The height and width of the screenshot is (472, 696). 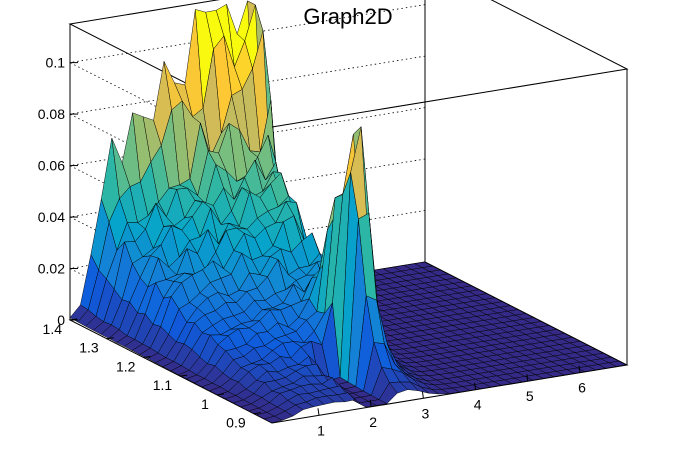 I want to click on x-tick-label: 4, so click(x=478, y=405).